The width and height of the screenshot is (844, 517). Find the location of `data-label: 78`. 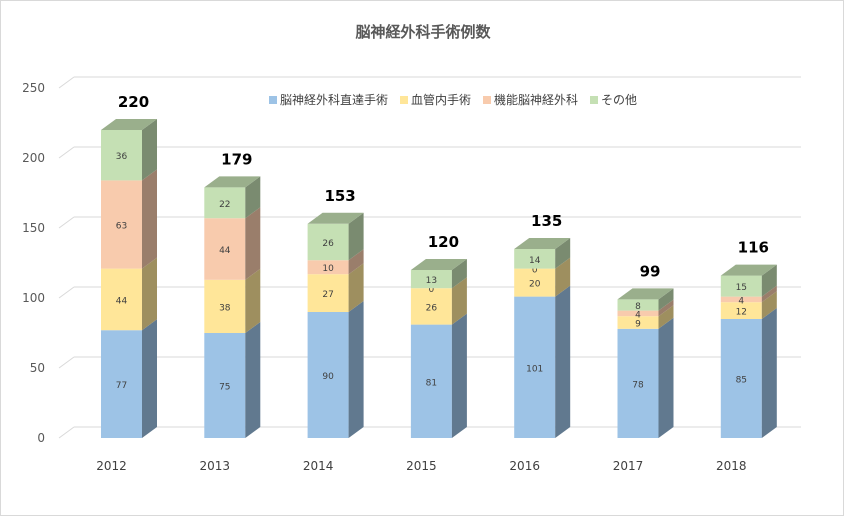

data-label: 78 is located at coordinates (638, 385).